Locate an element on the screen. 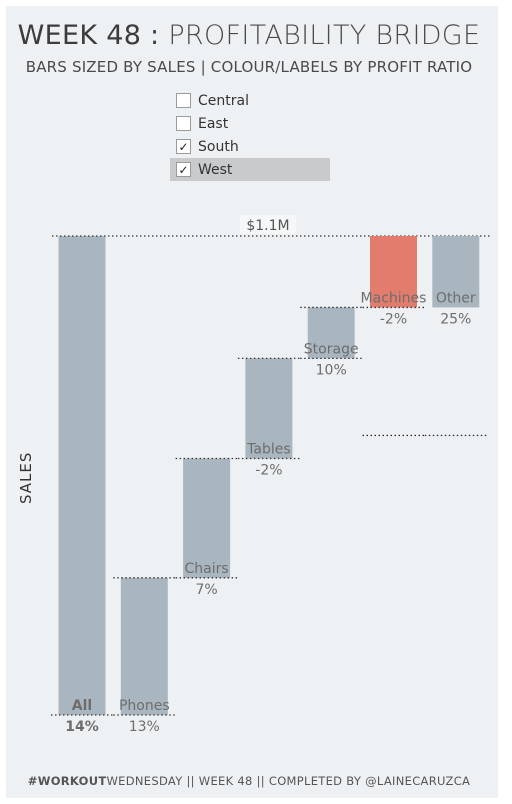 The height and width of the screenshot is (804, 512). profit-ratio-label: 25% is located at coordinates (455, 319).